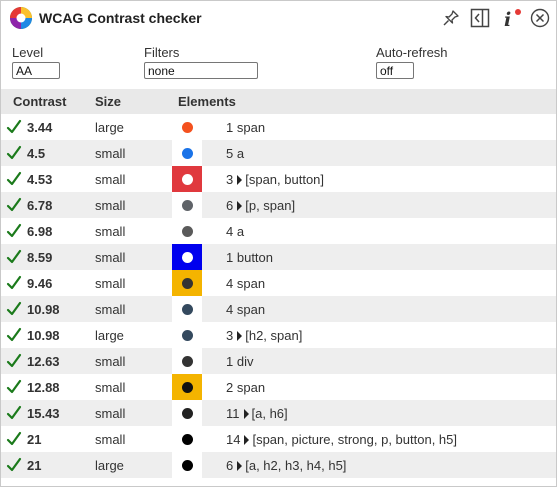  I want to click on table-row: 10.98 large 3 [h2, span], so click(278, 335).